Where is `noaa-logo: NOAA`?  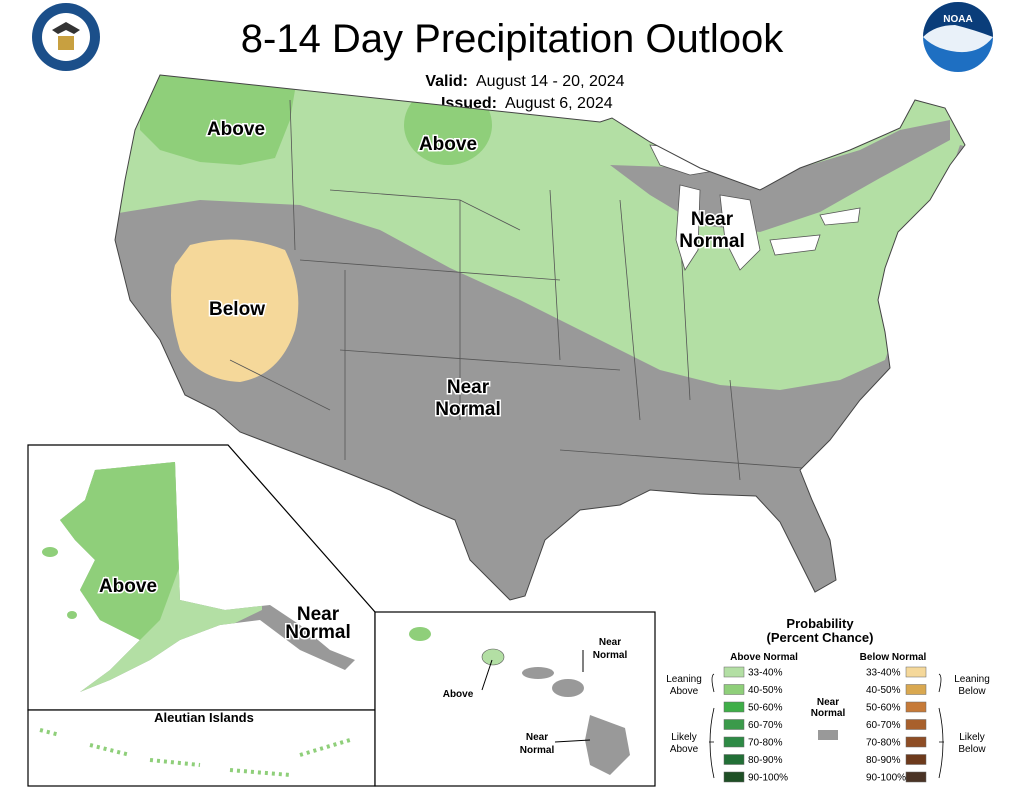 noaa-logo: NOAA is located at coordinates (958, 37).